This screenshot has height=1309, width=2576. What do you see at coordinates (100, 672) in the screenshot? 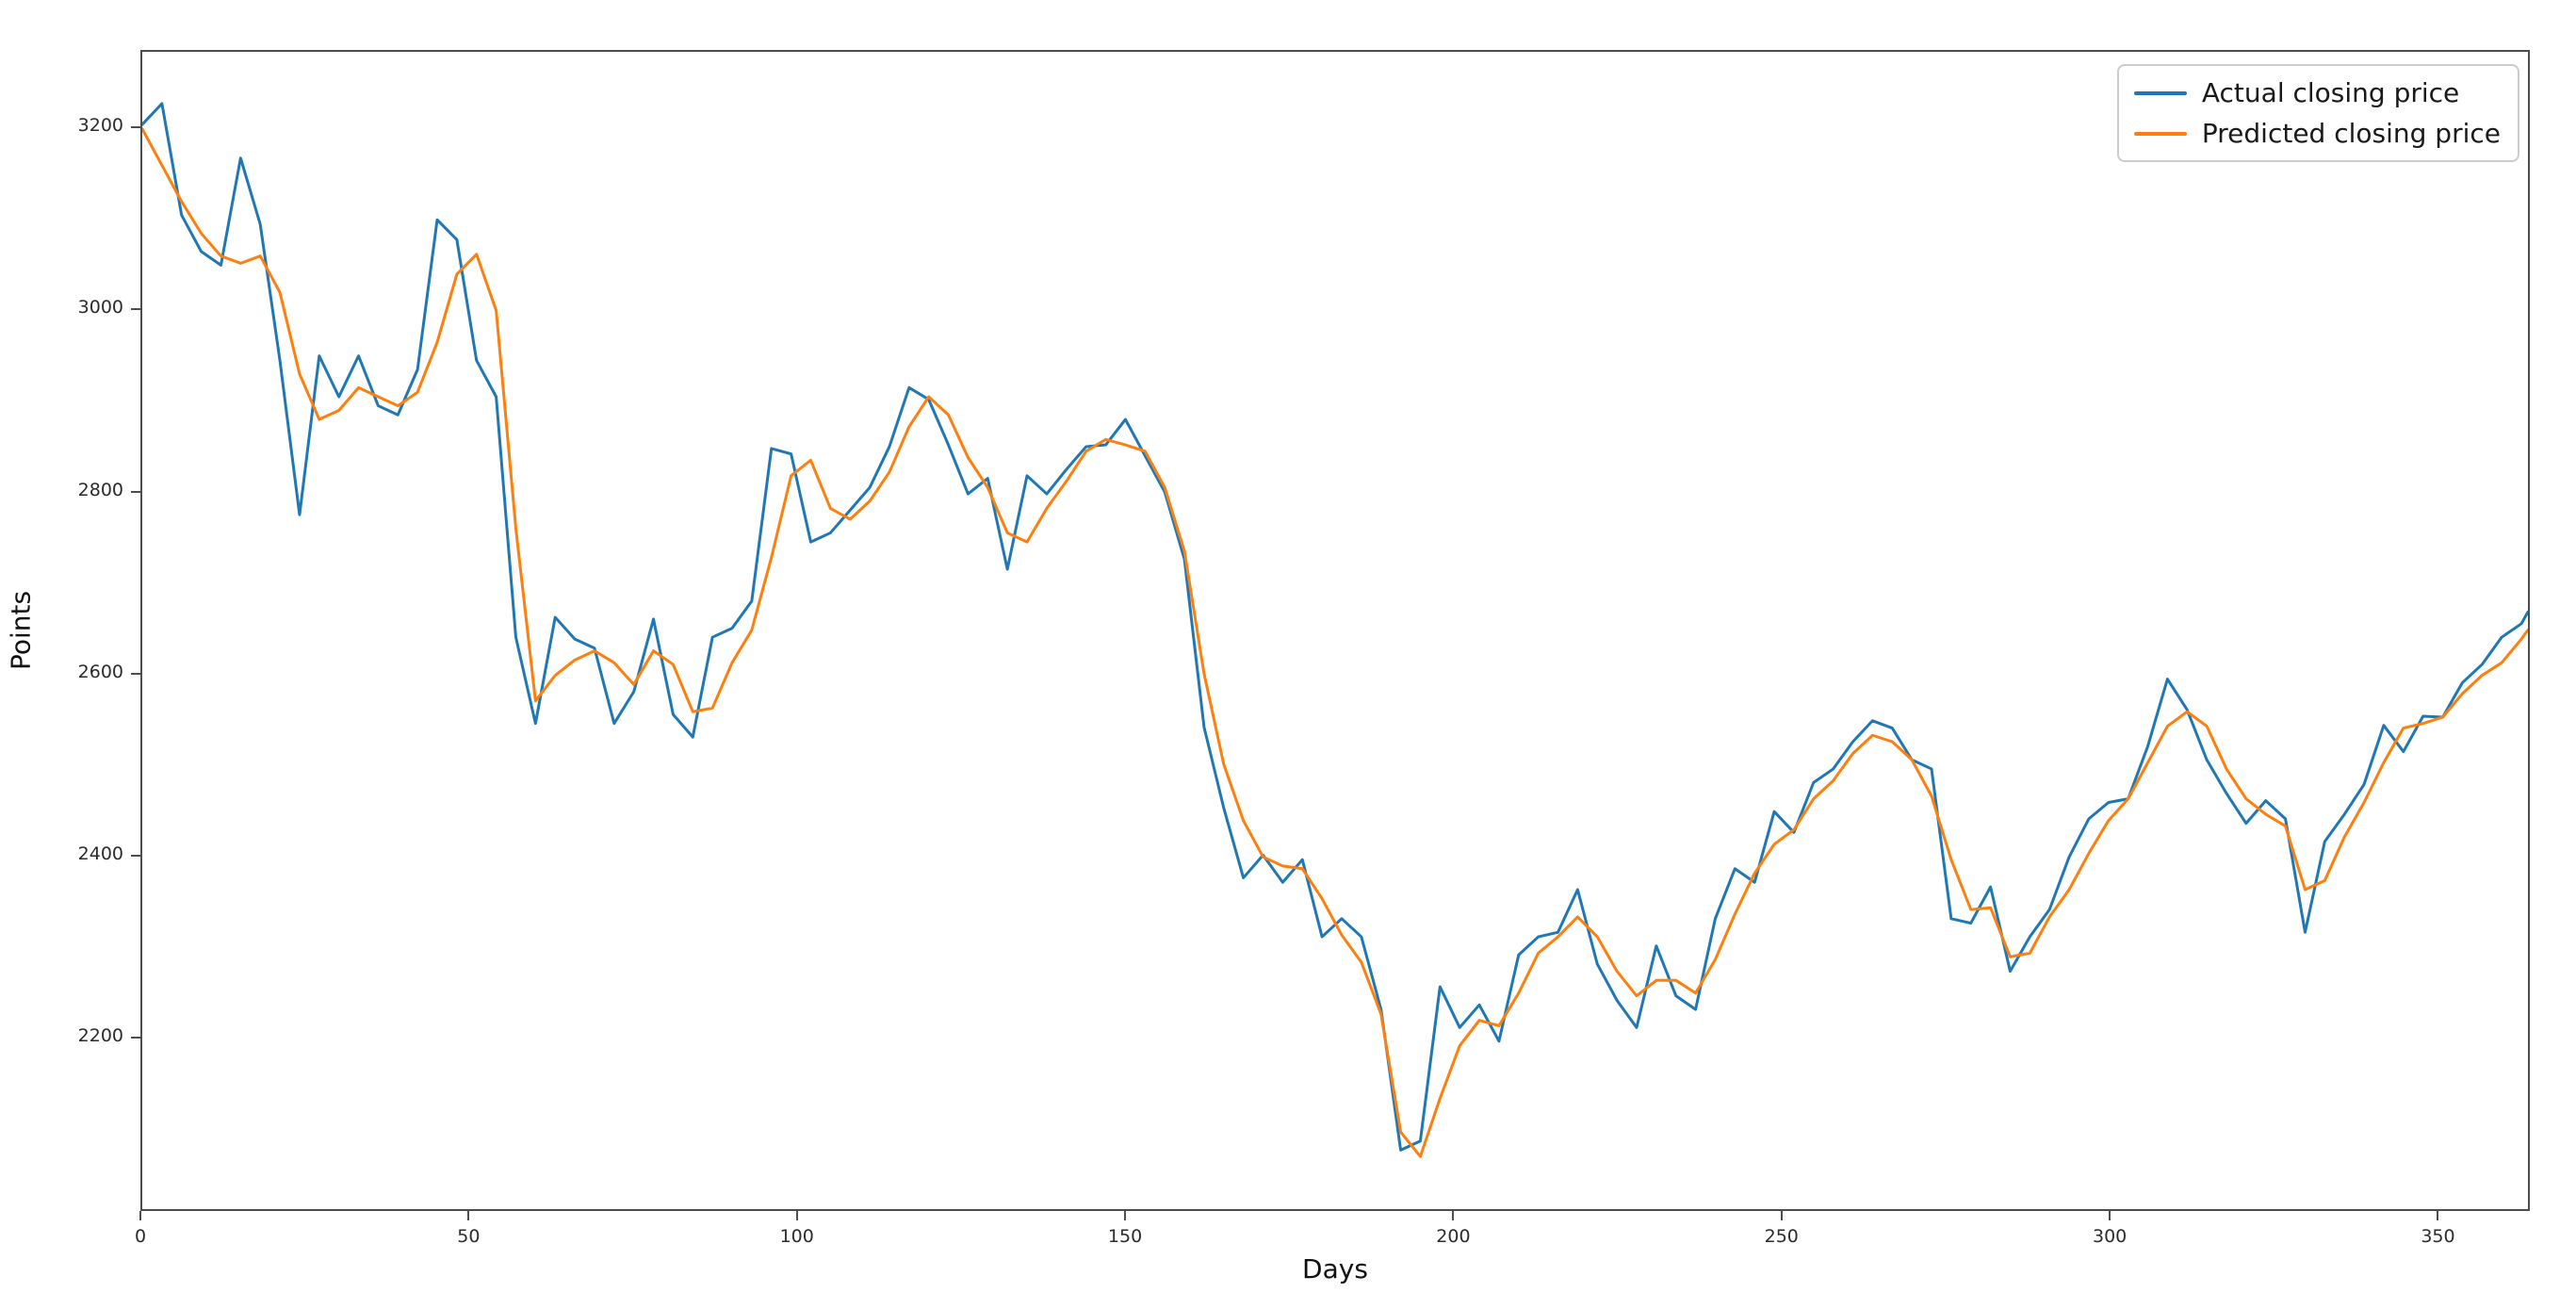
I see `y-tick-label: 2600` at bounding box center [100, 672].